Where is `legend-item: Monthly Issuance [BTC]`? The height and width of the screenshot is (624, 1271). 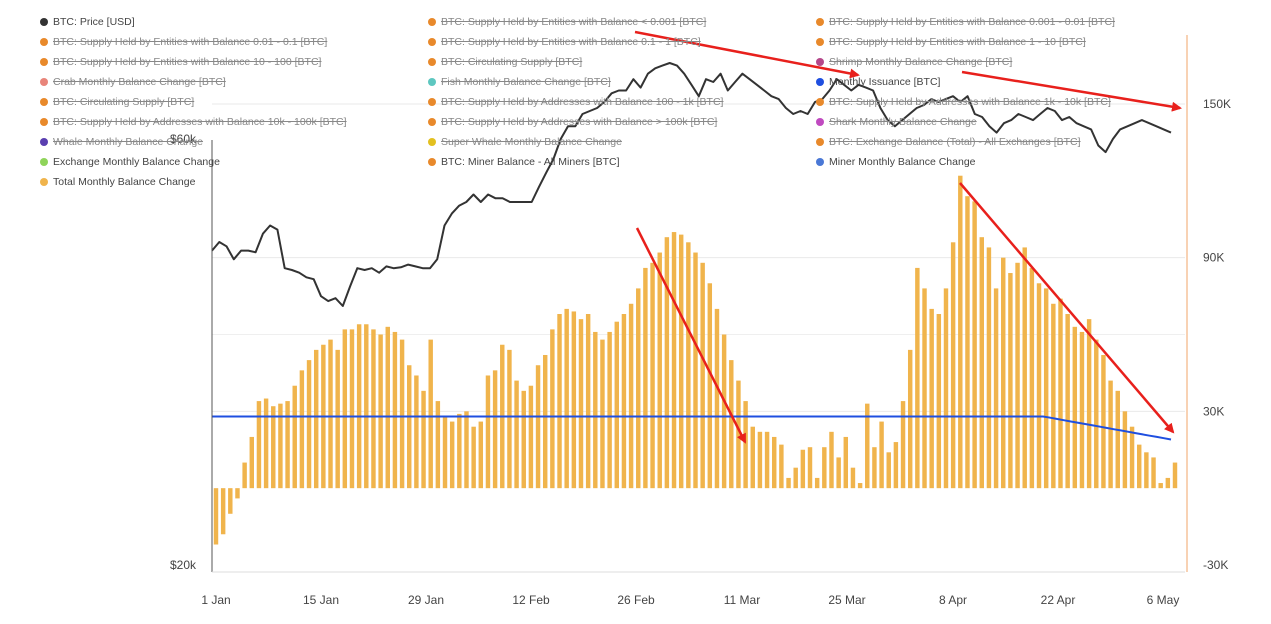
legend-item: Monthly Issuance [BTC] is located at coordinates (878, 82).